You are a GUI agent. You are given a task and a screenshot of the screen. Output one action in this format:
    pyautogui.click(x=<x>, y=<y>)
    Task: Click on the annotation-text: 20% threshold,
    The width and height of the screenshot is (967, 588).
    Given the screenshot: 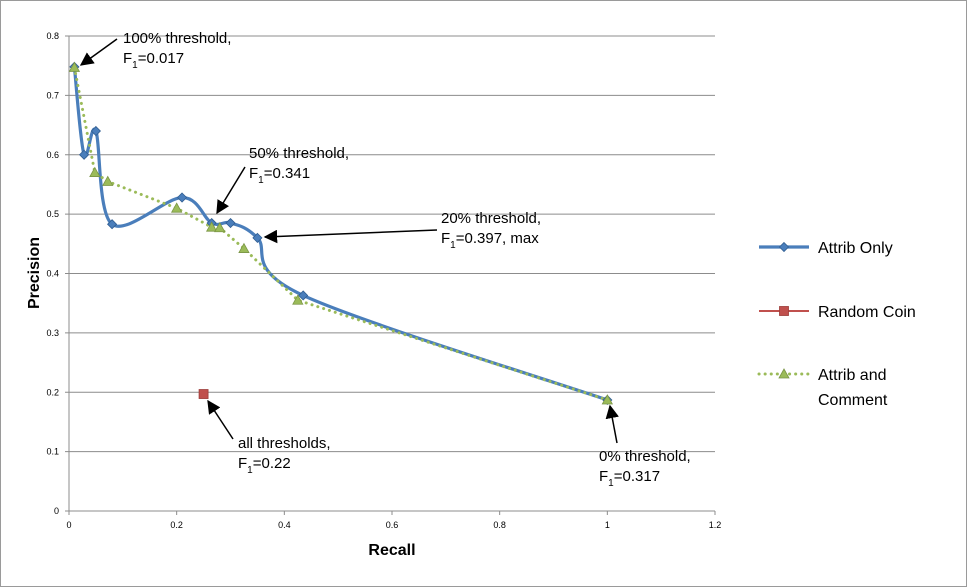 What is the action you would take?
    pyautogui.click(x=491, y=218)
    